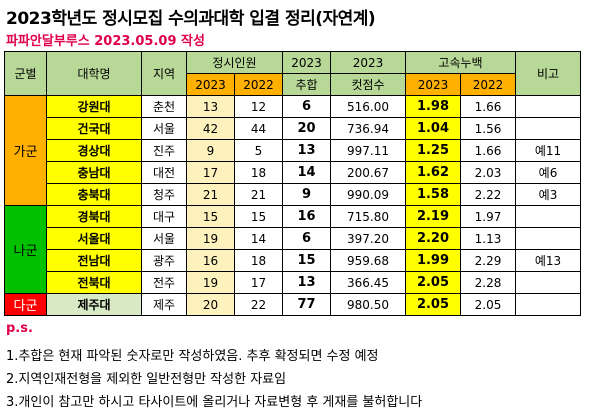 The image size is (604, 417). What do you see at coordinates (488, 172) in the screenshot?
I see `rank-2022: 2.03` at bounding box center [488, 172].